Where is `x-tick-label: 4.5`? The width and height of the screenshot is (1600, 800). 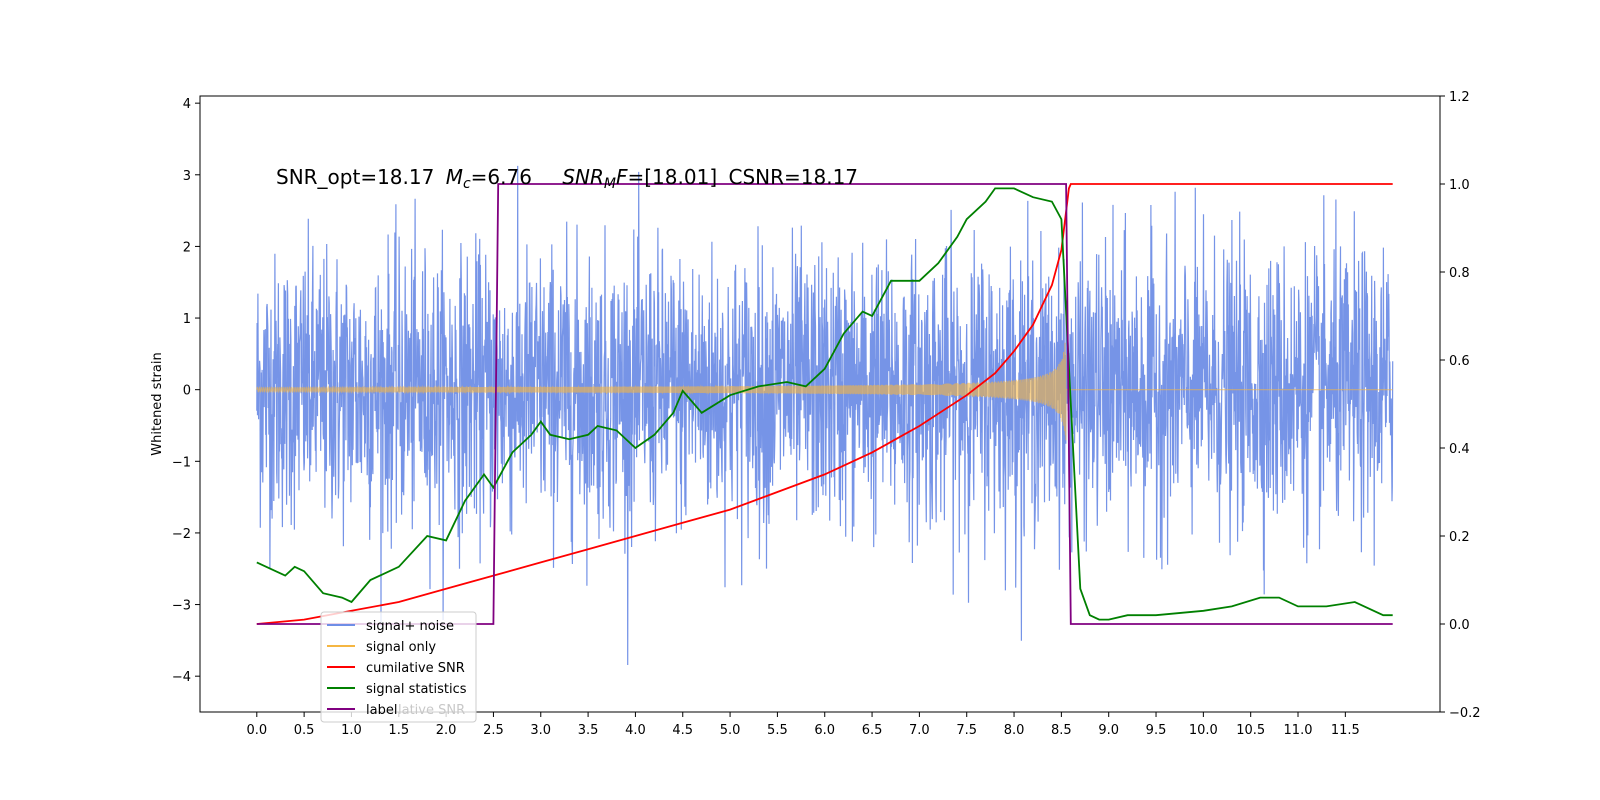
x-tick-label: 4.5 is located at coordinates (682, 730).